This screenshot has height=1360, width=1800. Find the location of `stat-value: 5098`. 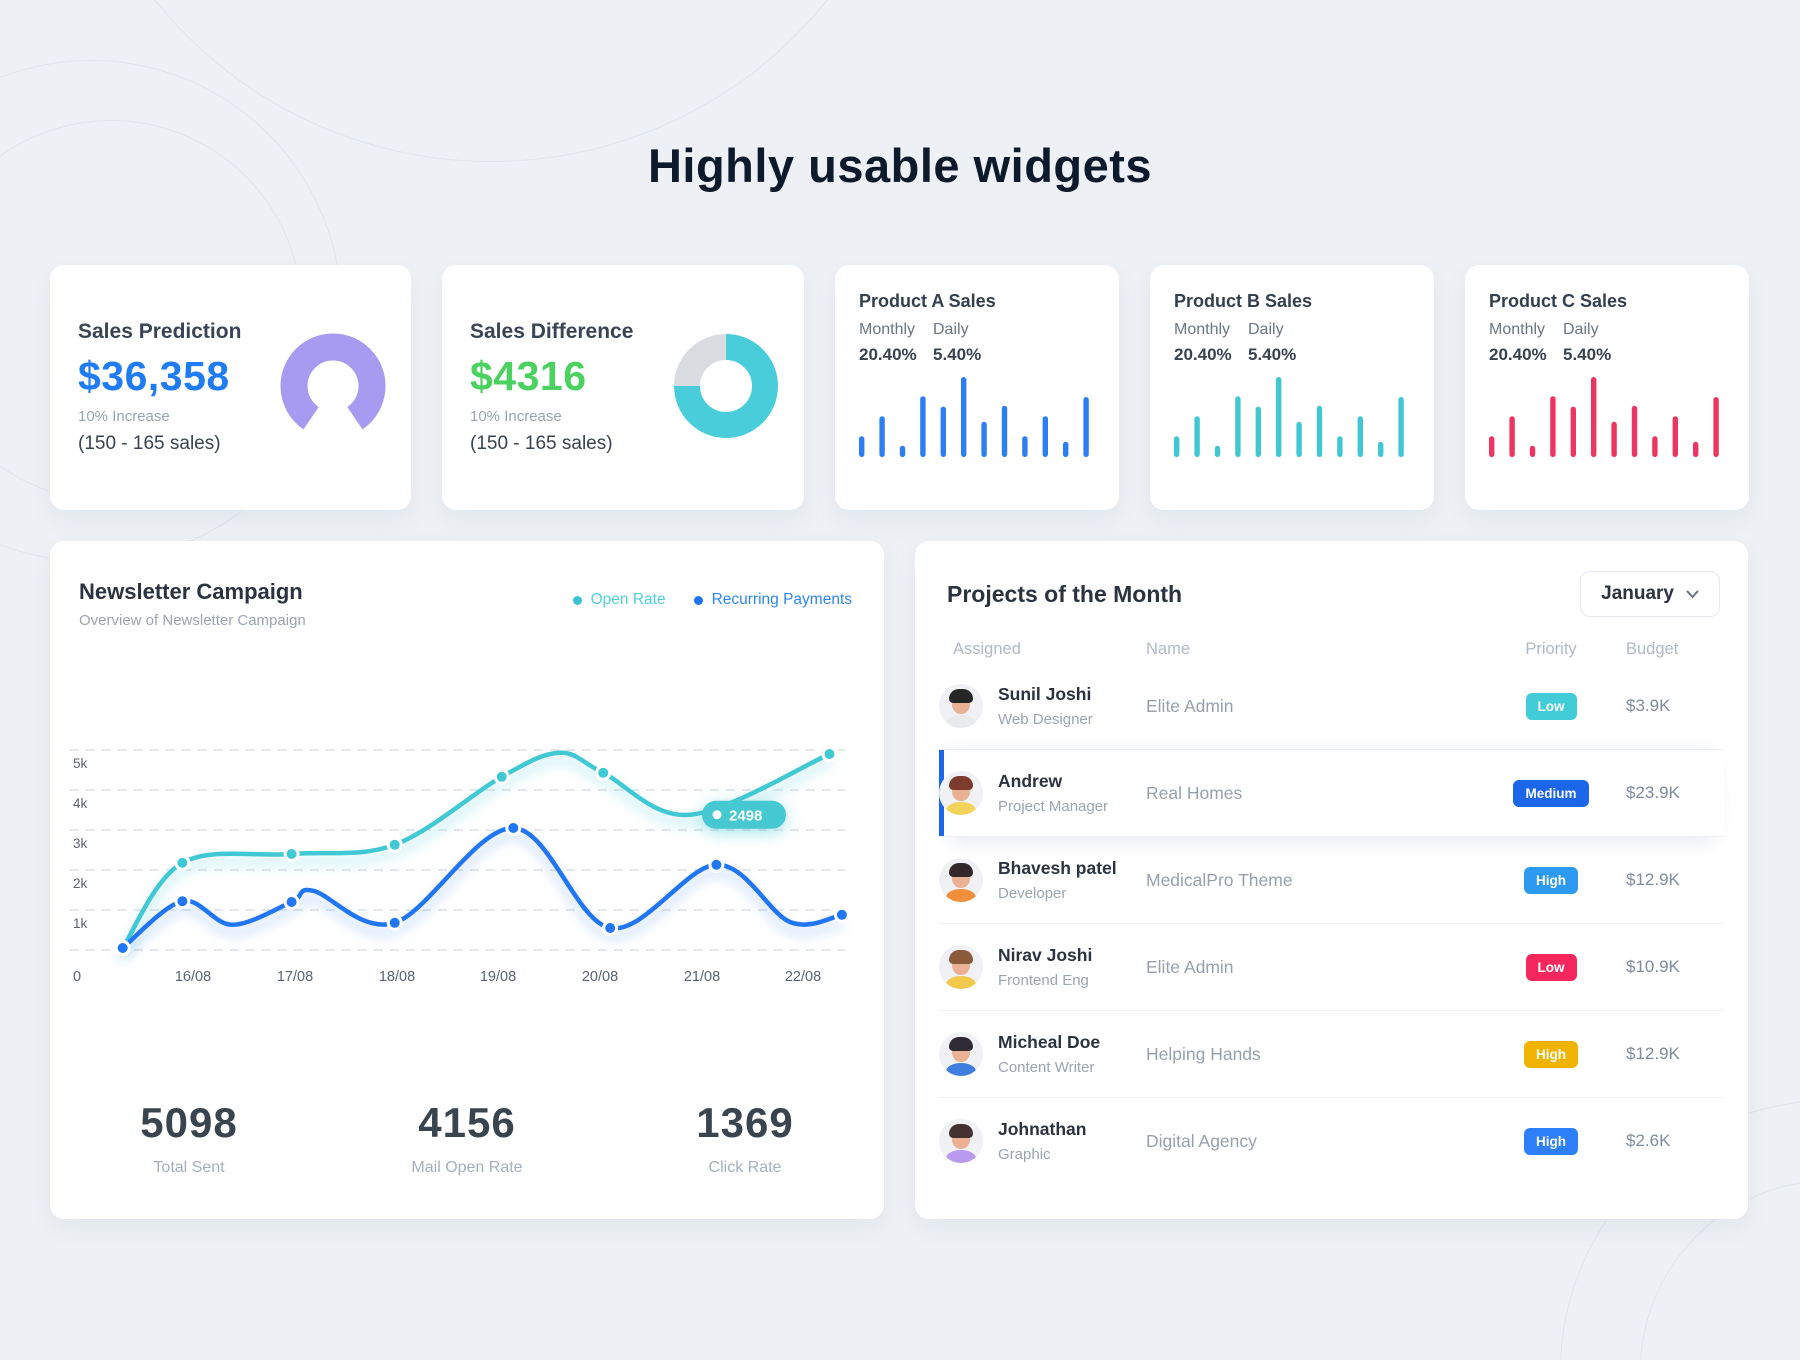

stat-value: 5098 is located at coordinates (189, 1122).